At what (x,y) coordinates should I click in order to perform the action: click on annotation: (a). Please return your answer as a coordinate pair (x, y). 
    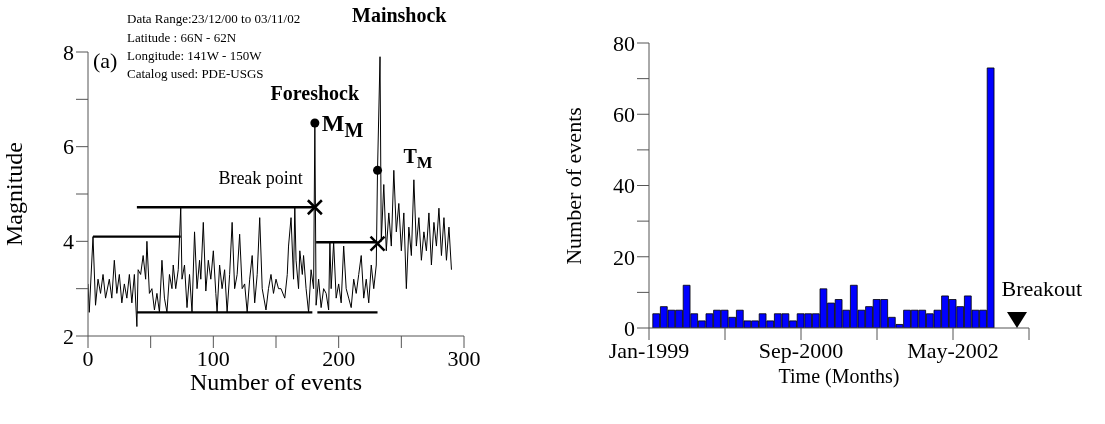
    Looking at the image, I should click on (105, 60).